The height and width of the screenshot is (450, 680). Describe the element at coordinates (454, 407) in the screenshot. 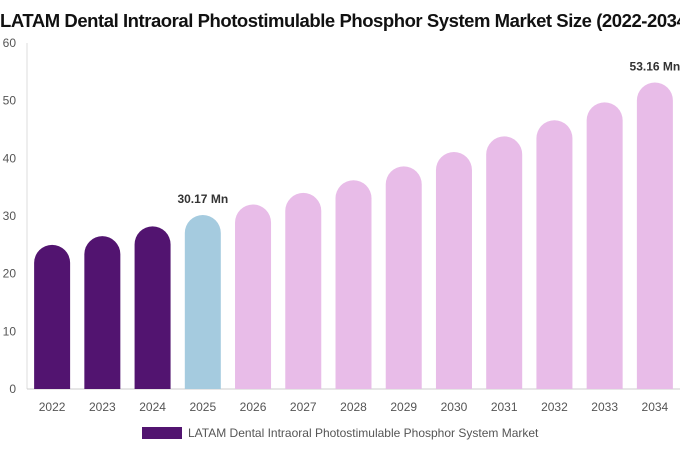

I see `x-tick-label: 2030` at that location.